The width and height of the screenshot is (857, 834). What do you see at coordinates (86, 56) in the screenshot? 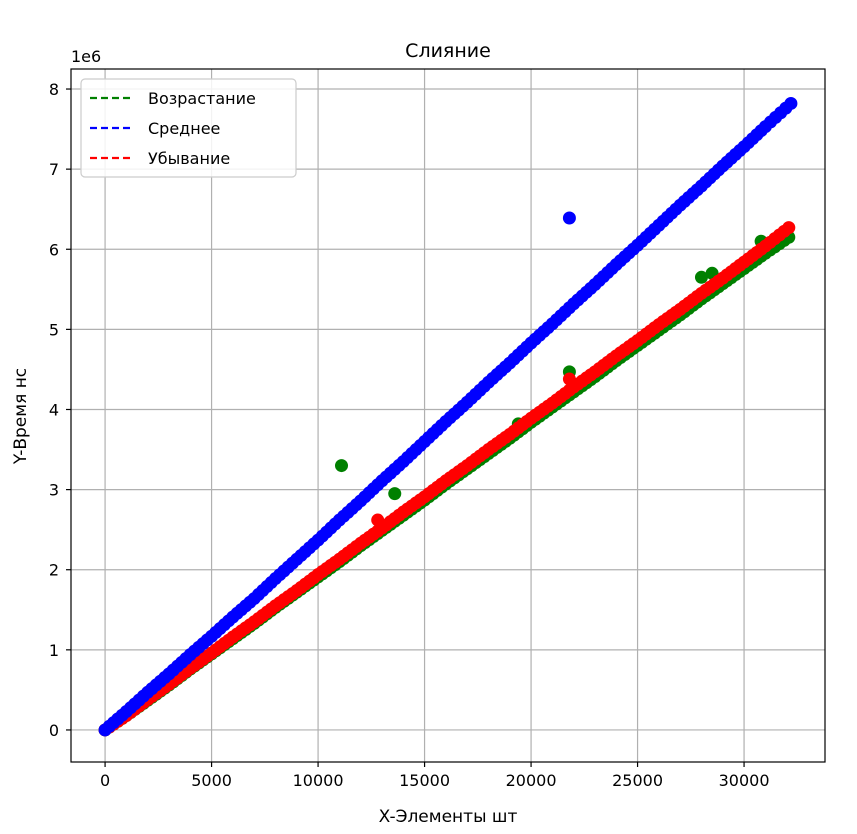
I see `y-offset-label: 1e6` at bounding box center [86, 56].